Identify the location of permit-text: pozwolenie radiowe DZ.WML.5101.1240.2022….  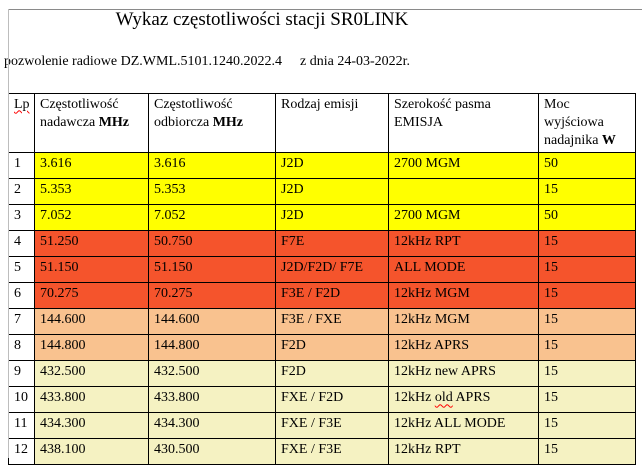
(143, 61).